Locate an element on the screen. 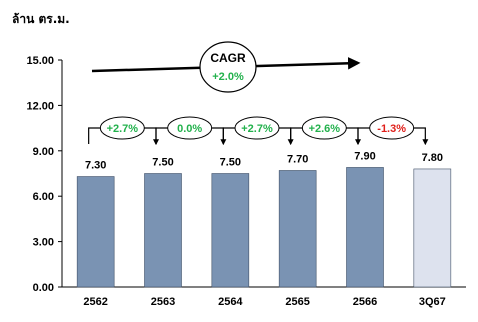 The height and width of the screenshot is (322, 478). data-label: 7.30 is located at coordinates (95, 166).